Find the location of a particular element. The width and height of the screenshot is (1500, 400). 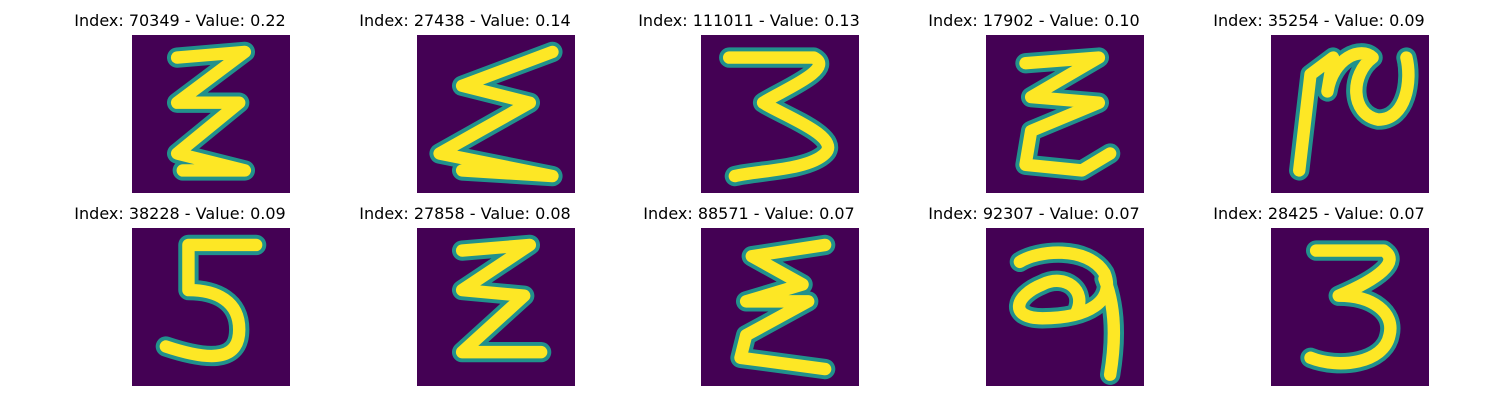

panel-8: Index: 88571 - Value: 0.07 is located at coordinates (749, 289).